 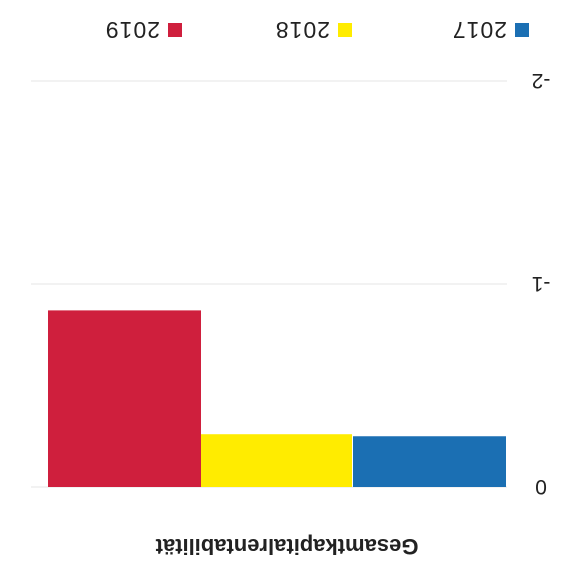 What do you see at coordinates (429, 461) in the screenshot?
I see `bar-2017` at bounding box center [429, 461].